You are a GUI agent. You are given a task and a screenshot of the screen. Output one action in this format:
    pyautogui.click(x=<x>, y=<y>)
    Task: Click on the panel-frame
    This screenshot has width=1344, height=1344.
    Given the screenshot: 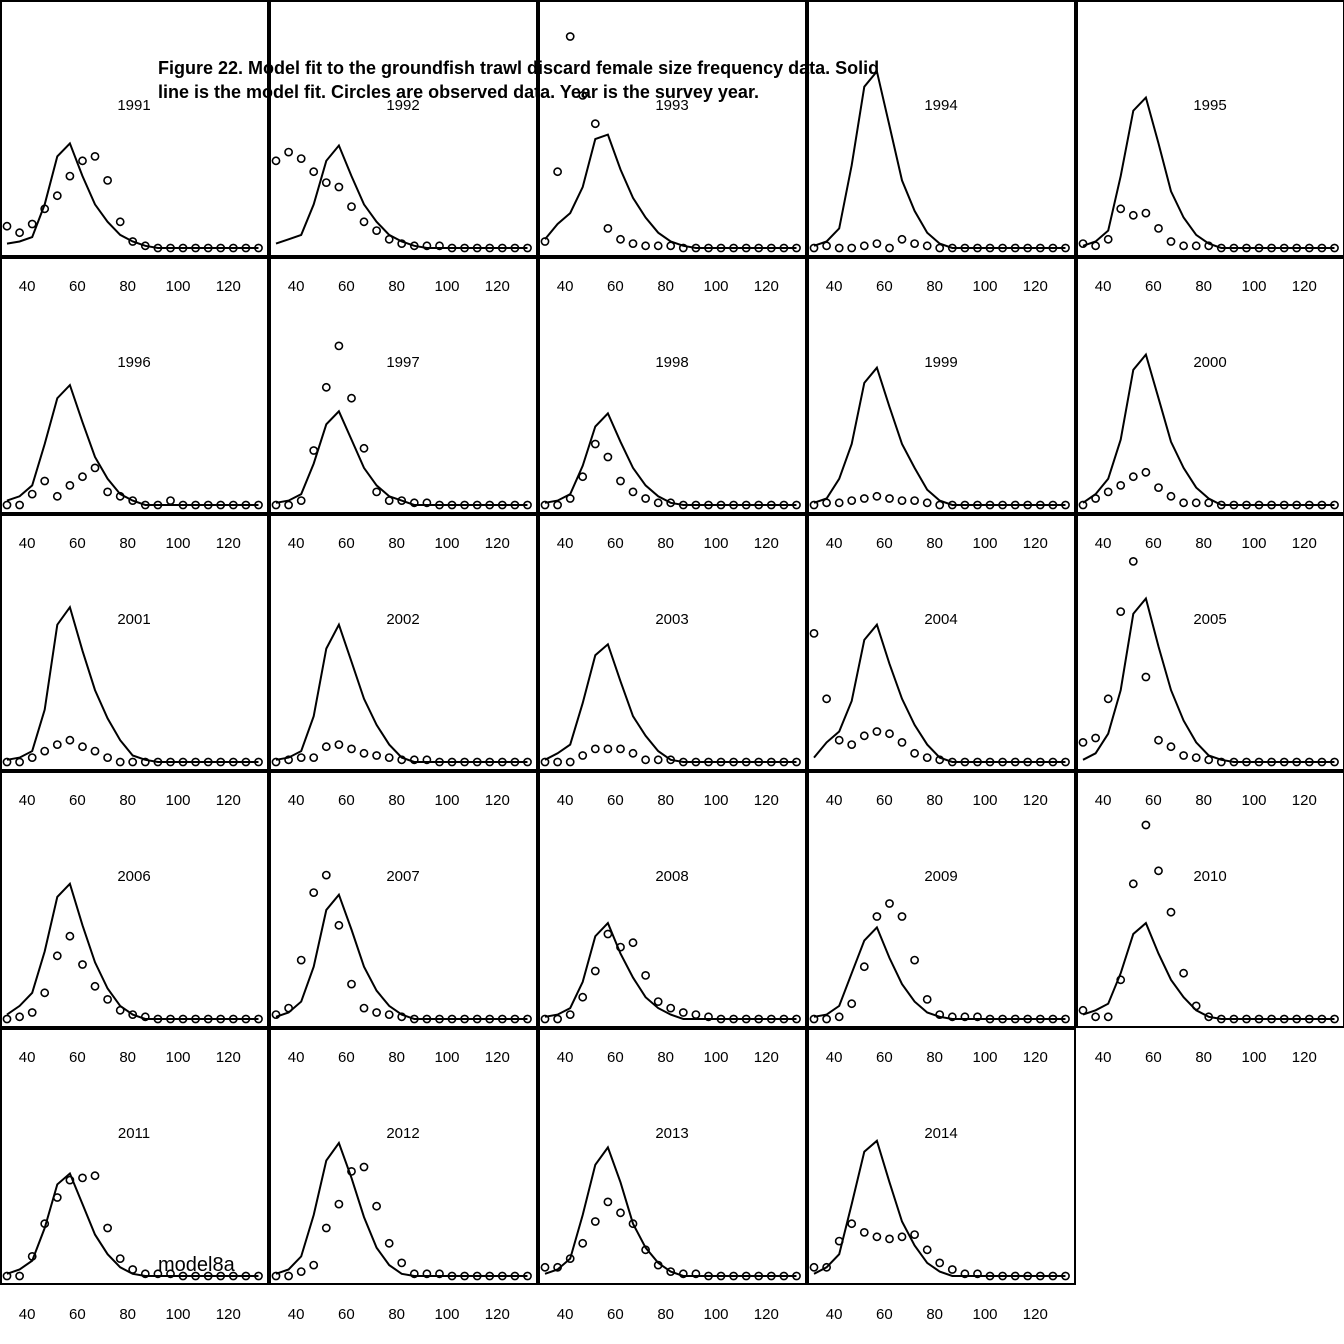 What is the action you would take?
    pyautogui.click(x=403, y=128)
    